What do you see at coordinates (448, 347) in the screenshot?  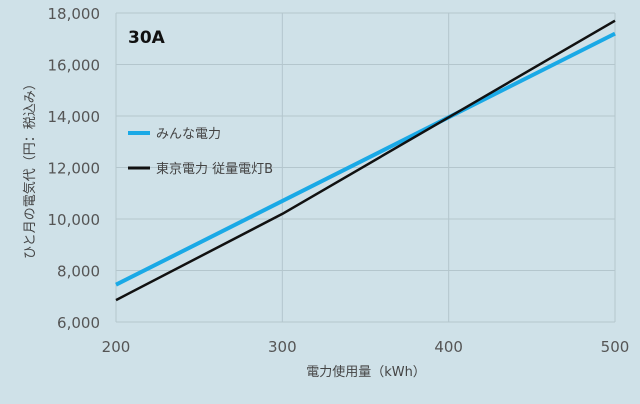 I see `x-tick-label: 400` at bounding box center [448, 347].